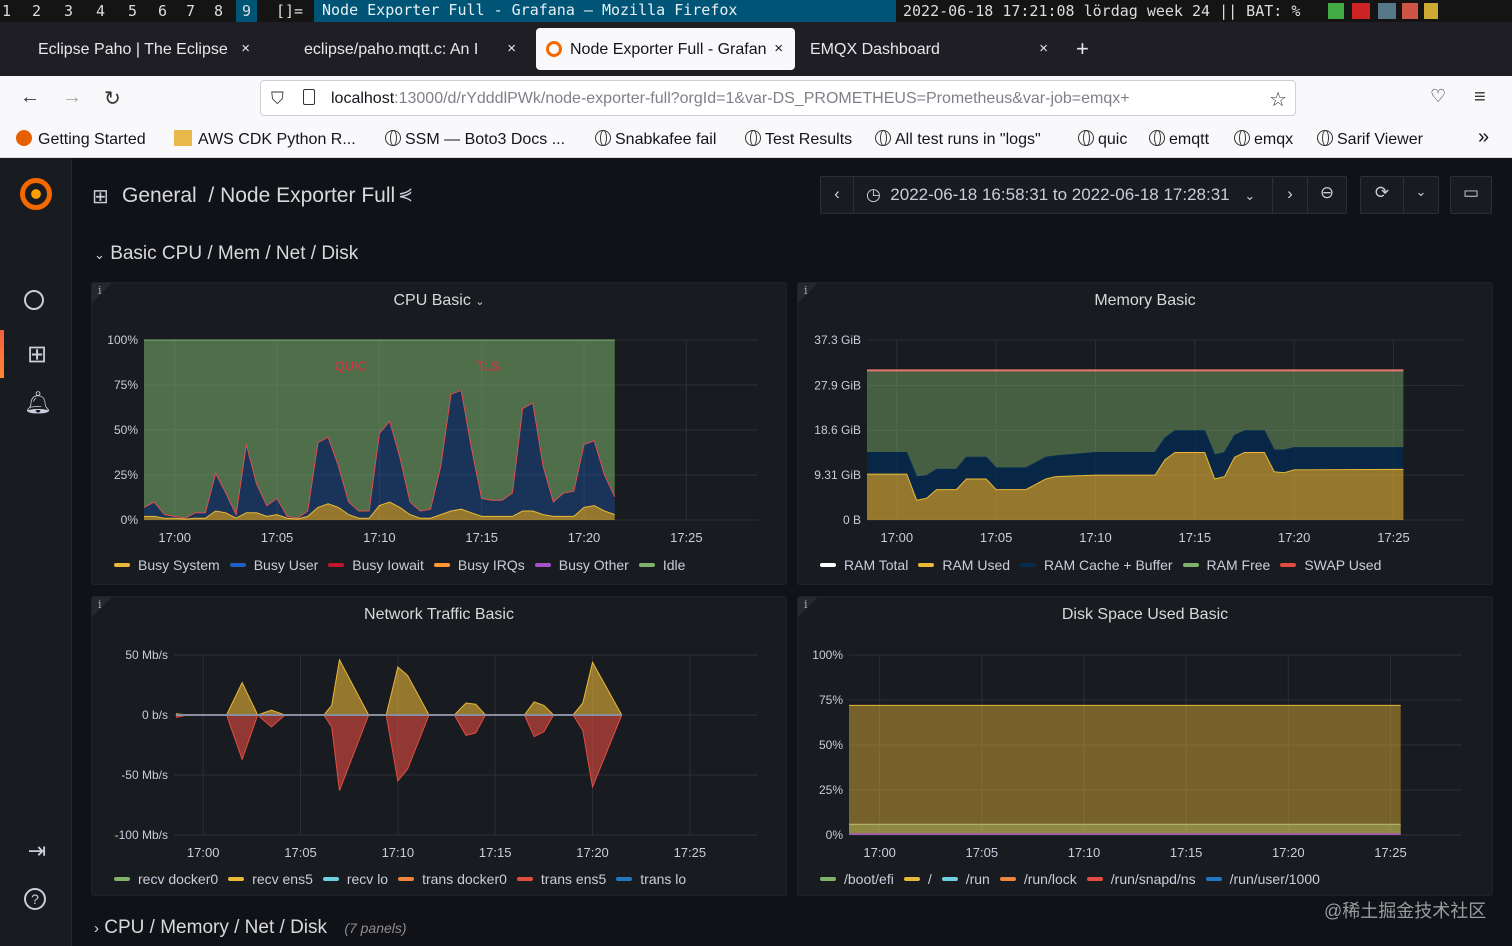 The height and width of the screenshot is (946, 1512). I want to click on panel-title: Disk Space Used Basic, so click(1145, 614).